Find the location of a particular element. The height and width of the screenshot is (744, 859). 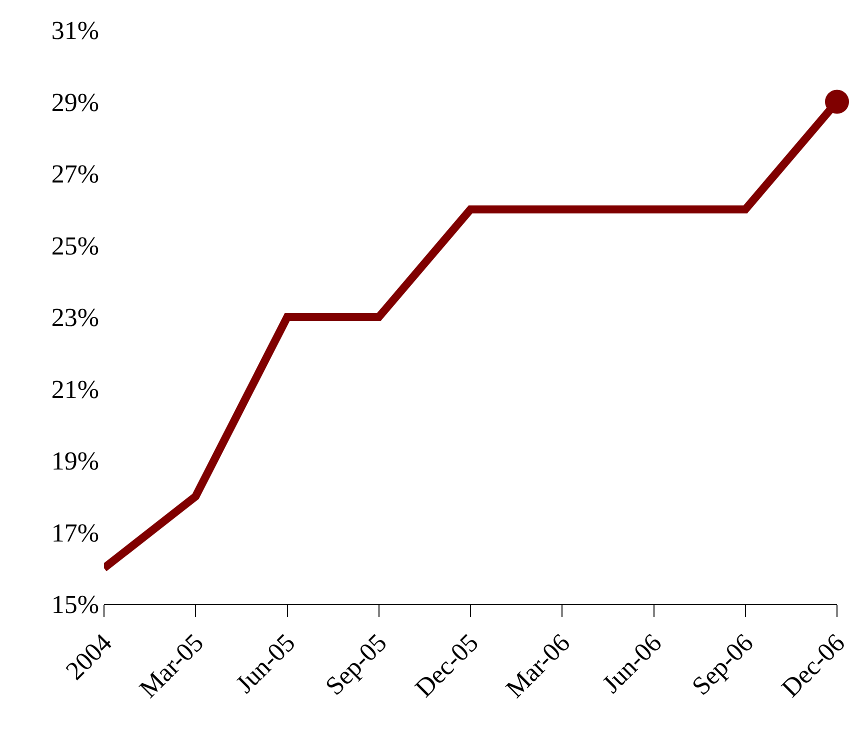

y-tick-label: 27% is located at coordinates (75, 174).